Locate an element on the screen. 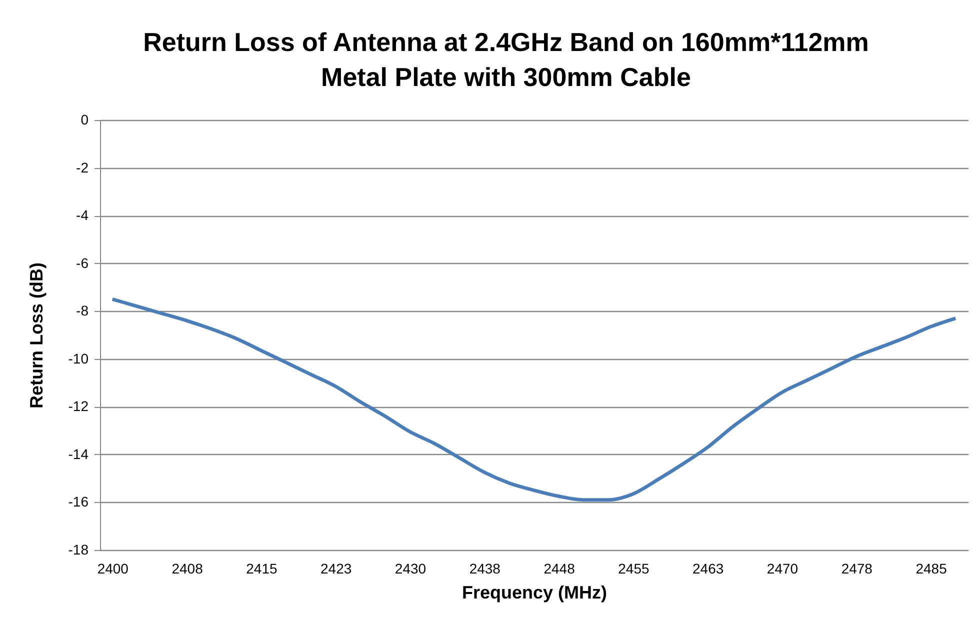  x-tick-label: 2470 is located at coordinates (782, 568).